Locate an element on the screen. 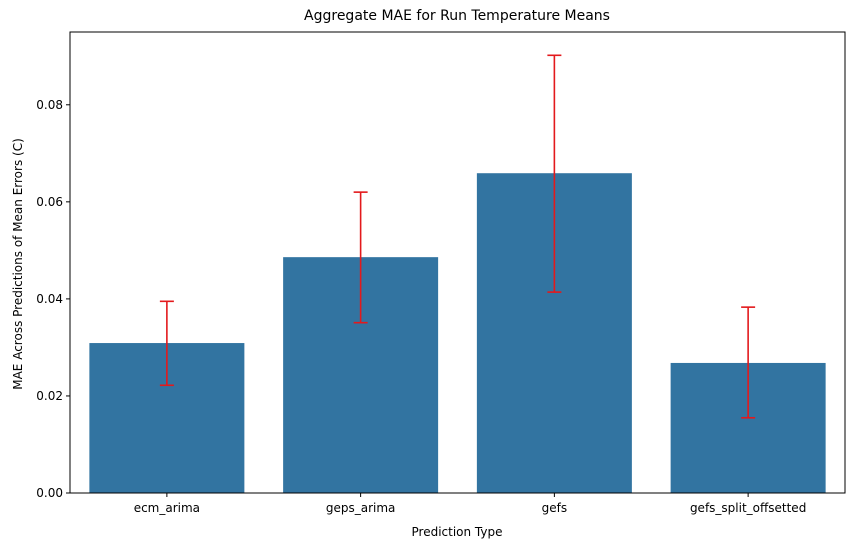 The height and width of the screenshot is (547, 855). y-tick-label-4: 0.08 is located at coordinates (49, 105).